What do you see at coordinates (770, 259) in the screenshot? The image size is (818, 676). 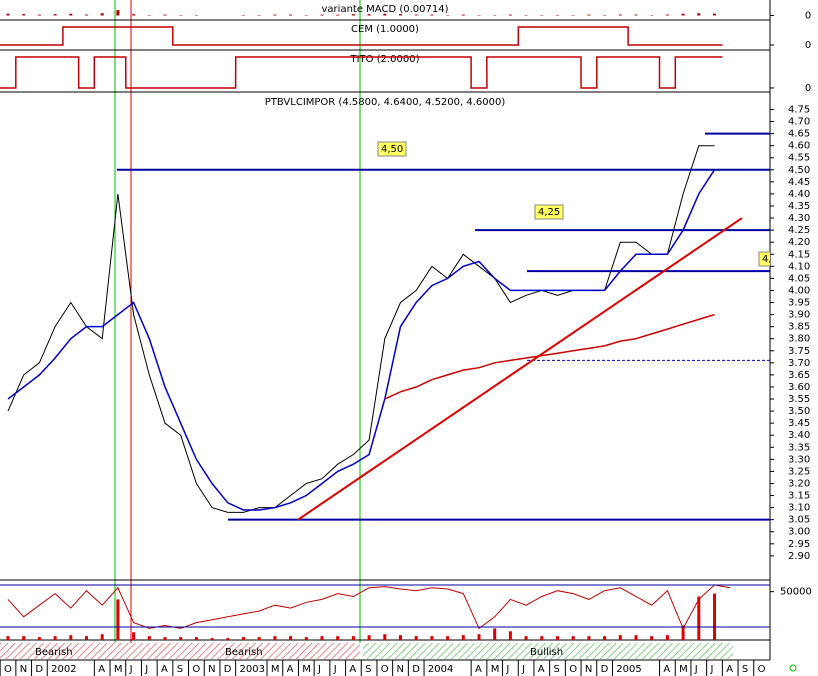 I see `level-label: 4,1` at bounding box center [770, 259].